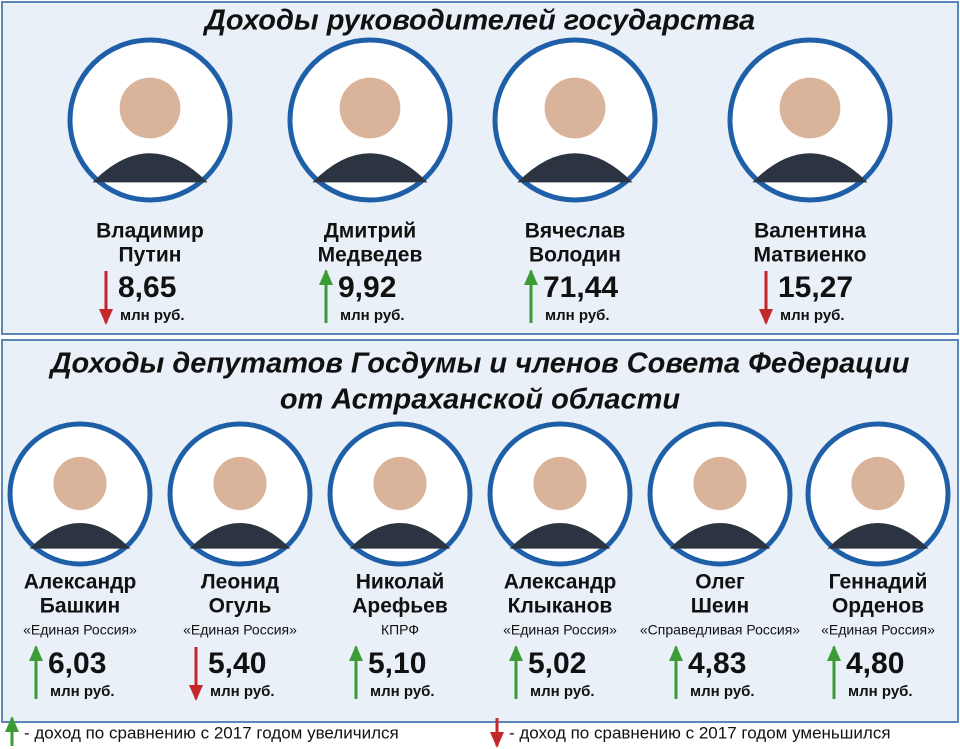  What do you see at coordinates (815, 287) in the screenshot?
I see `income: 15,27` at bounding box center [815, 287].